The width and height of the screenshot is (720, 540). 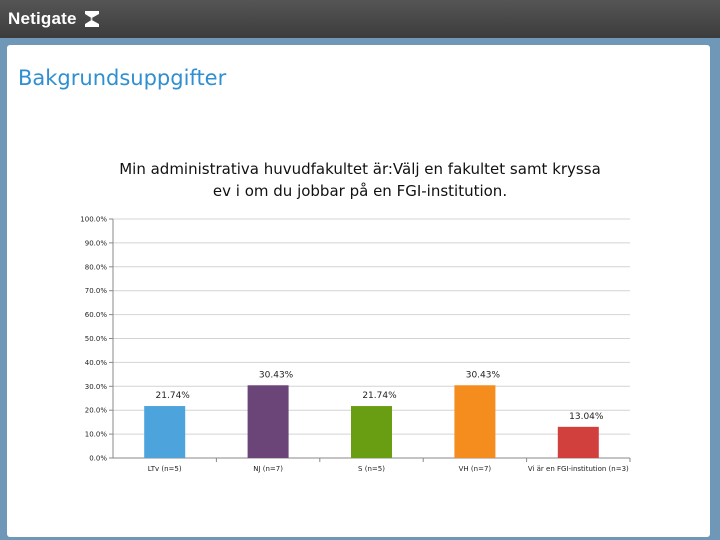 I want to click on y-tick-label: 60.0%, so click(x=96, y=315).